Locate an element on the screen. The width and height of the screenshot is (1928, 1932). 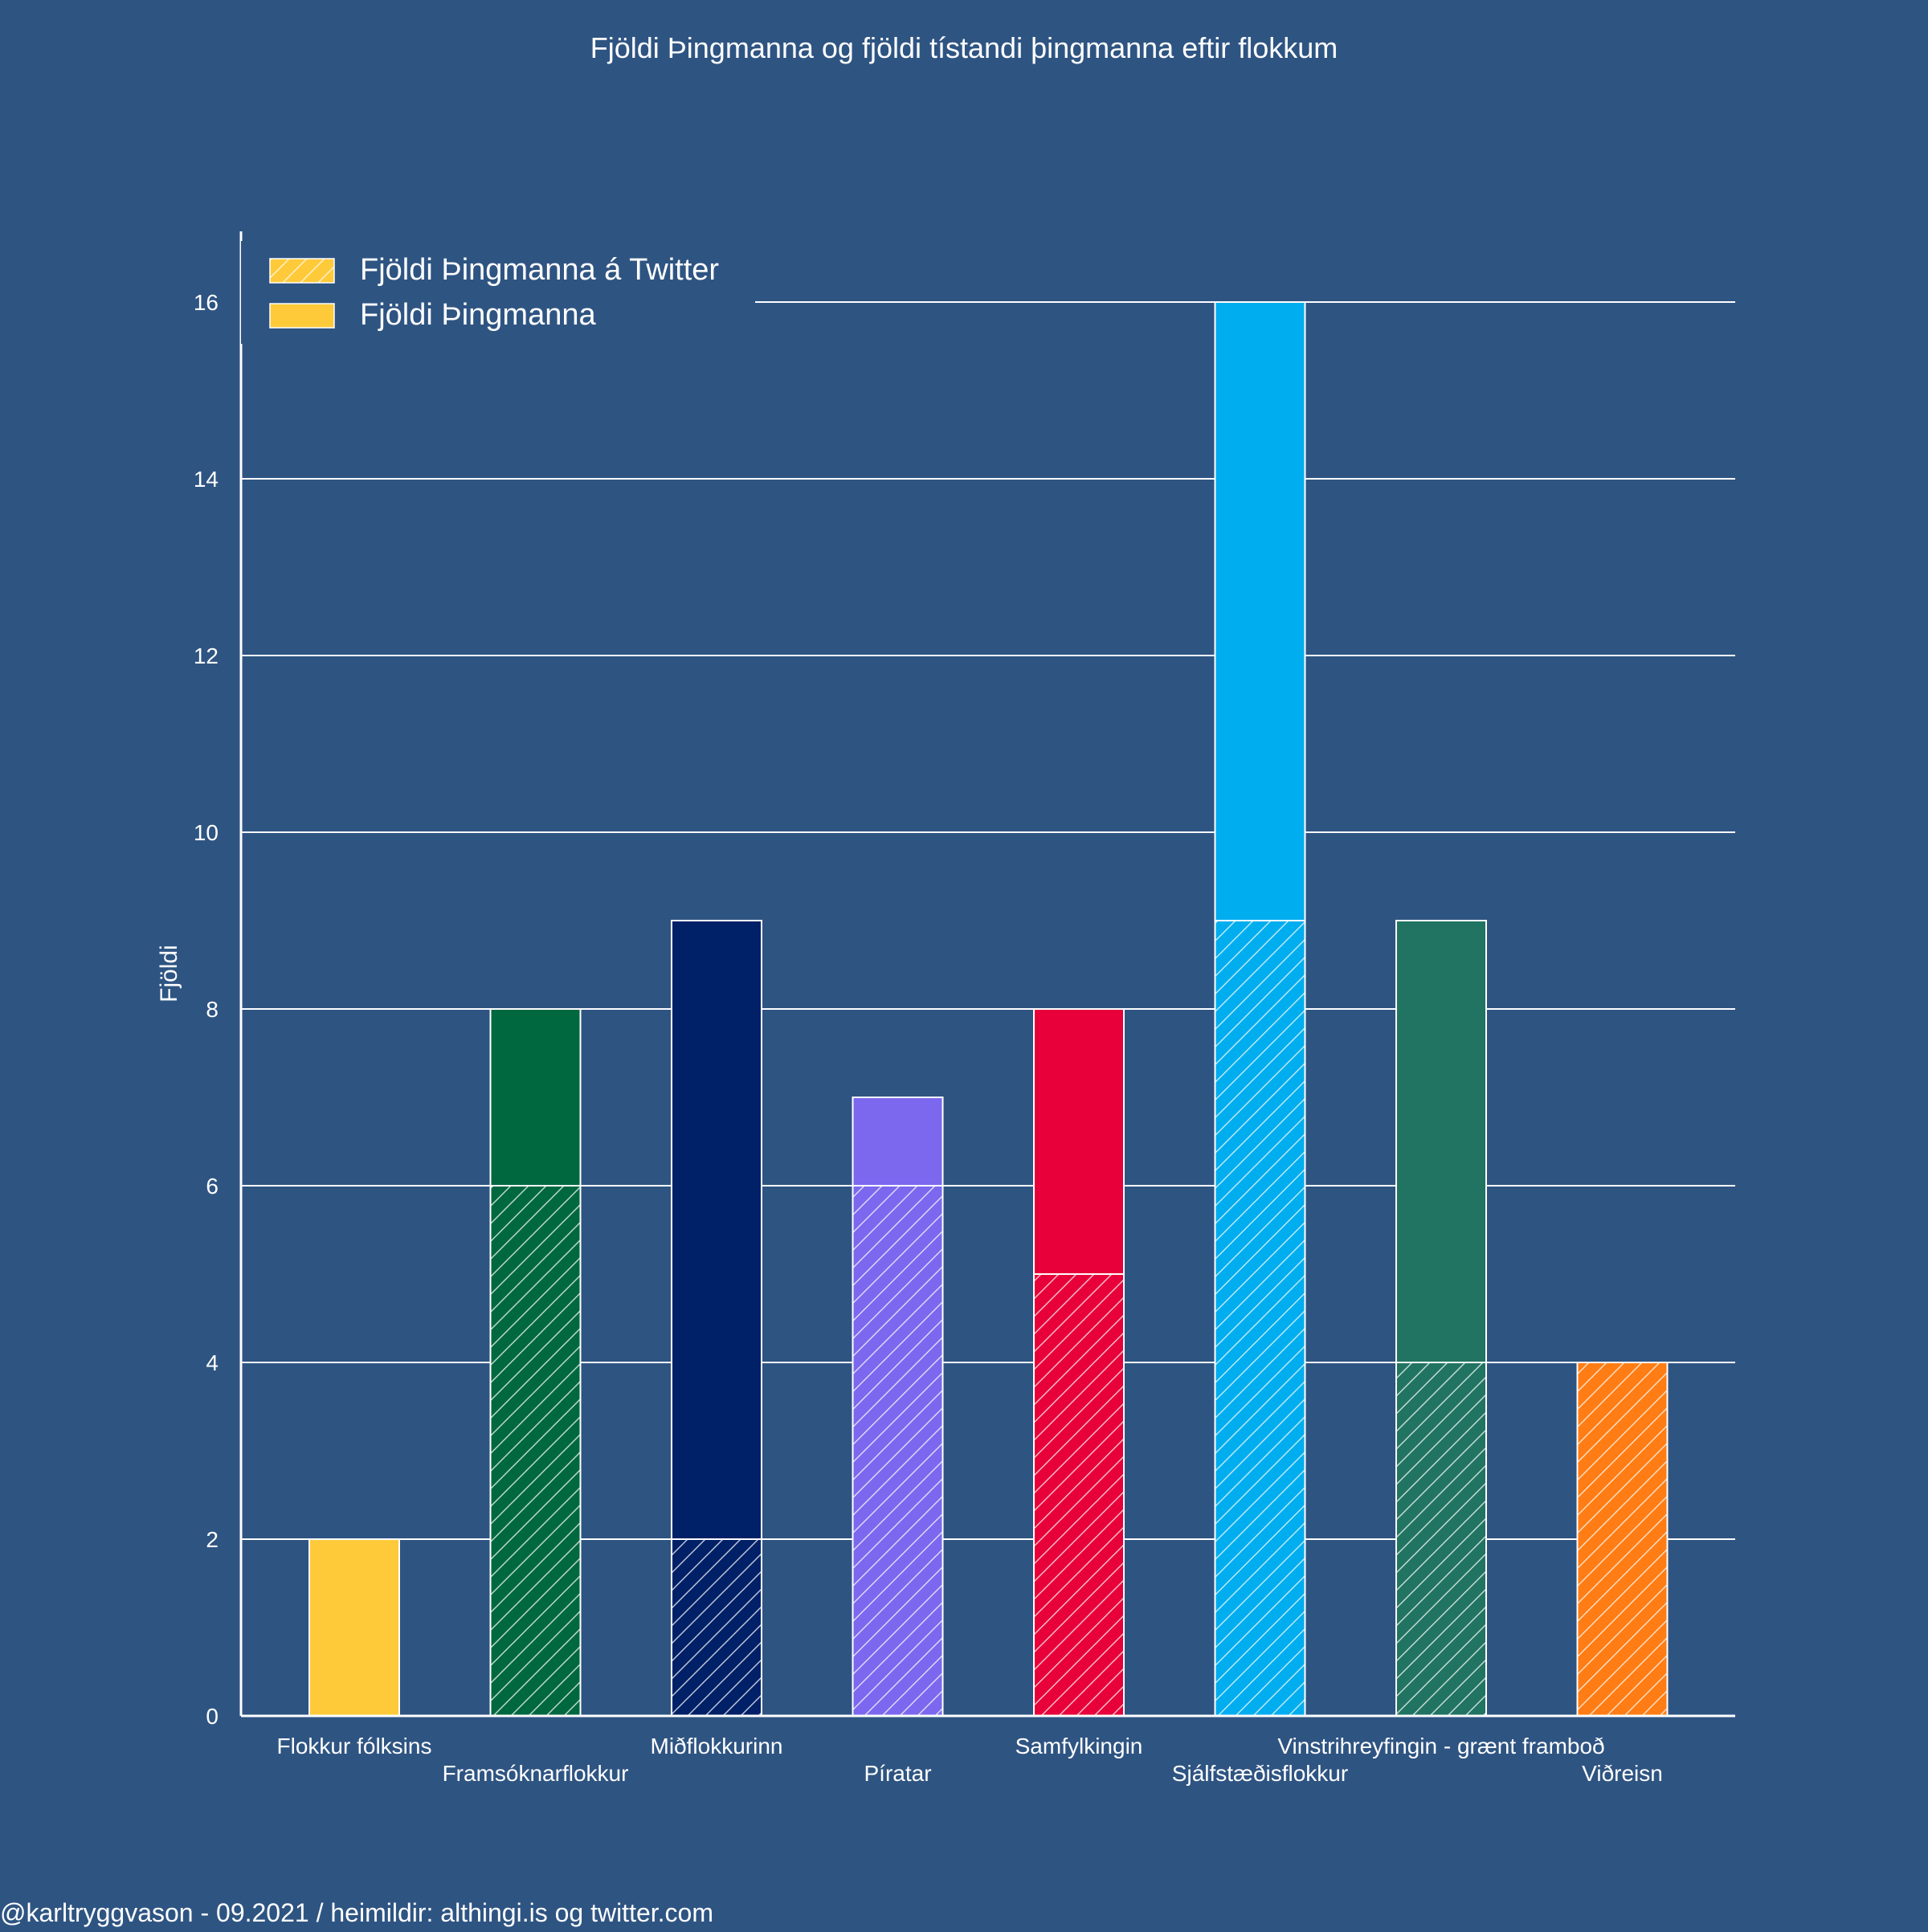
y-tick-label: 10 is located at coordinates (206, 833).